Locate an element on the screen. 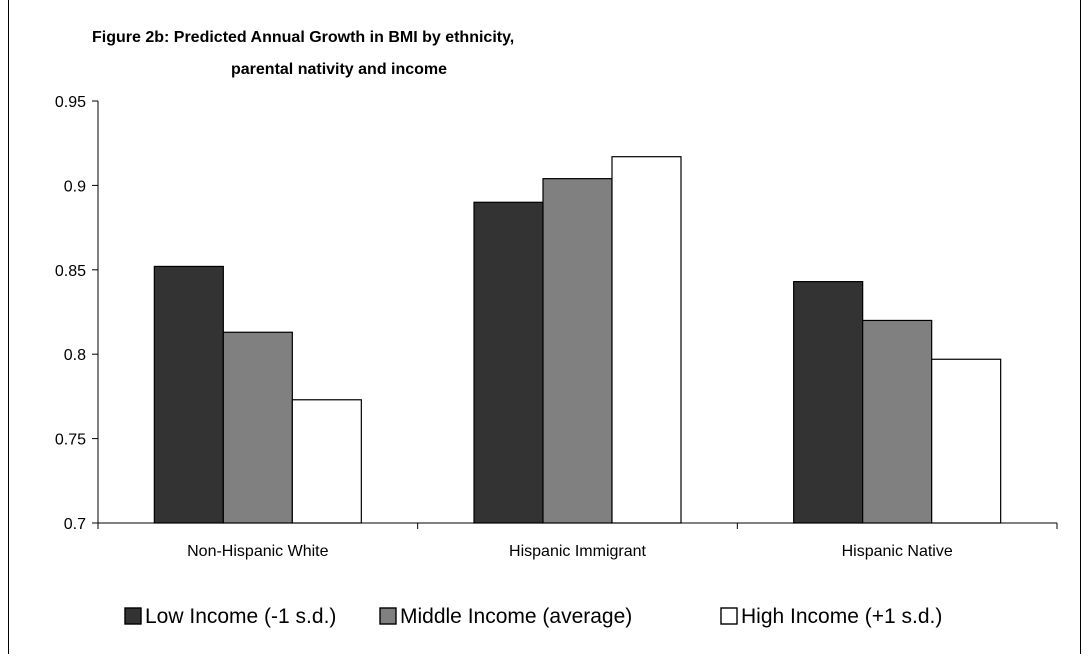 The width and height of the screenshot is (1090, 659). x-category-label: Hispanic Immigrant is located at coordinates (577, 551).